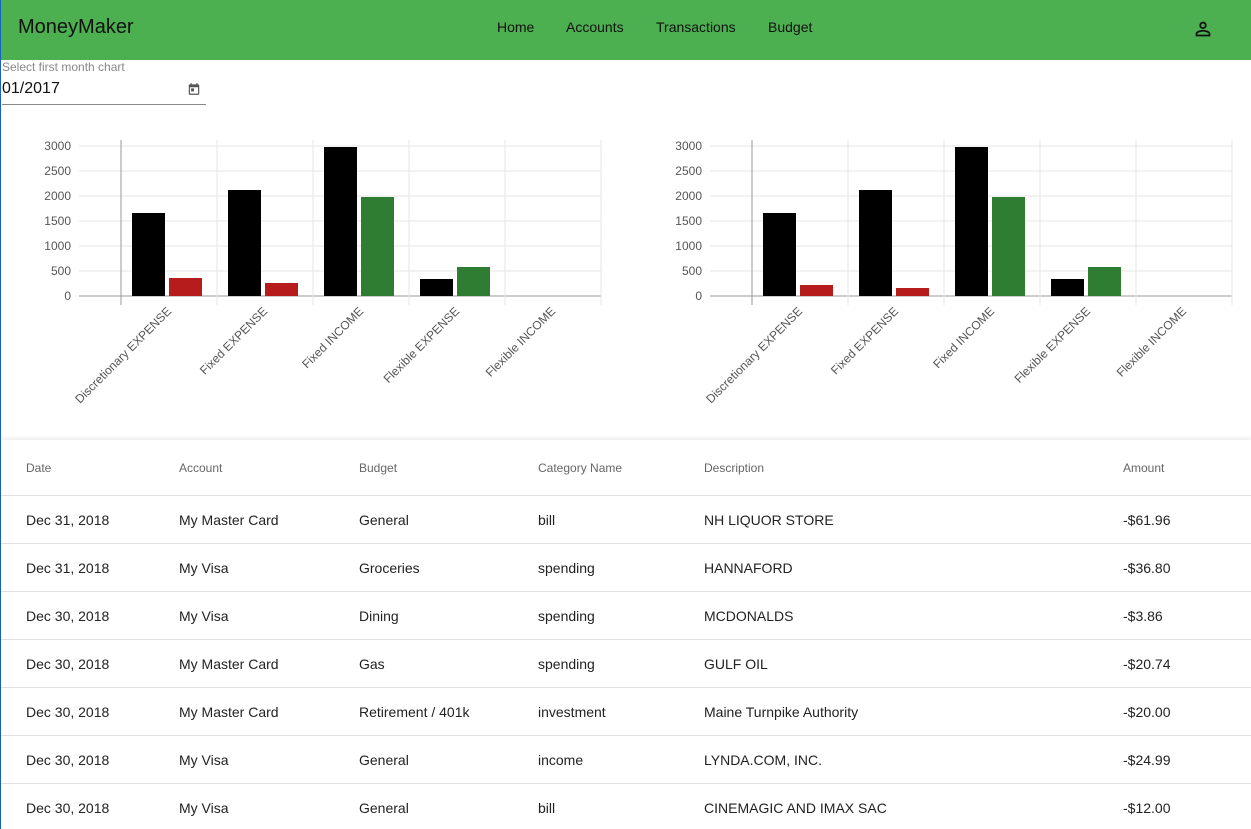  I want to click on column-header: Budget, so click(378, 468).